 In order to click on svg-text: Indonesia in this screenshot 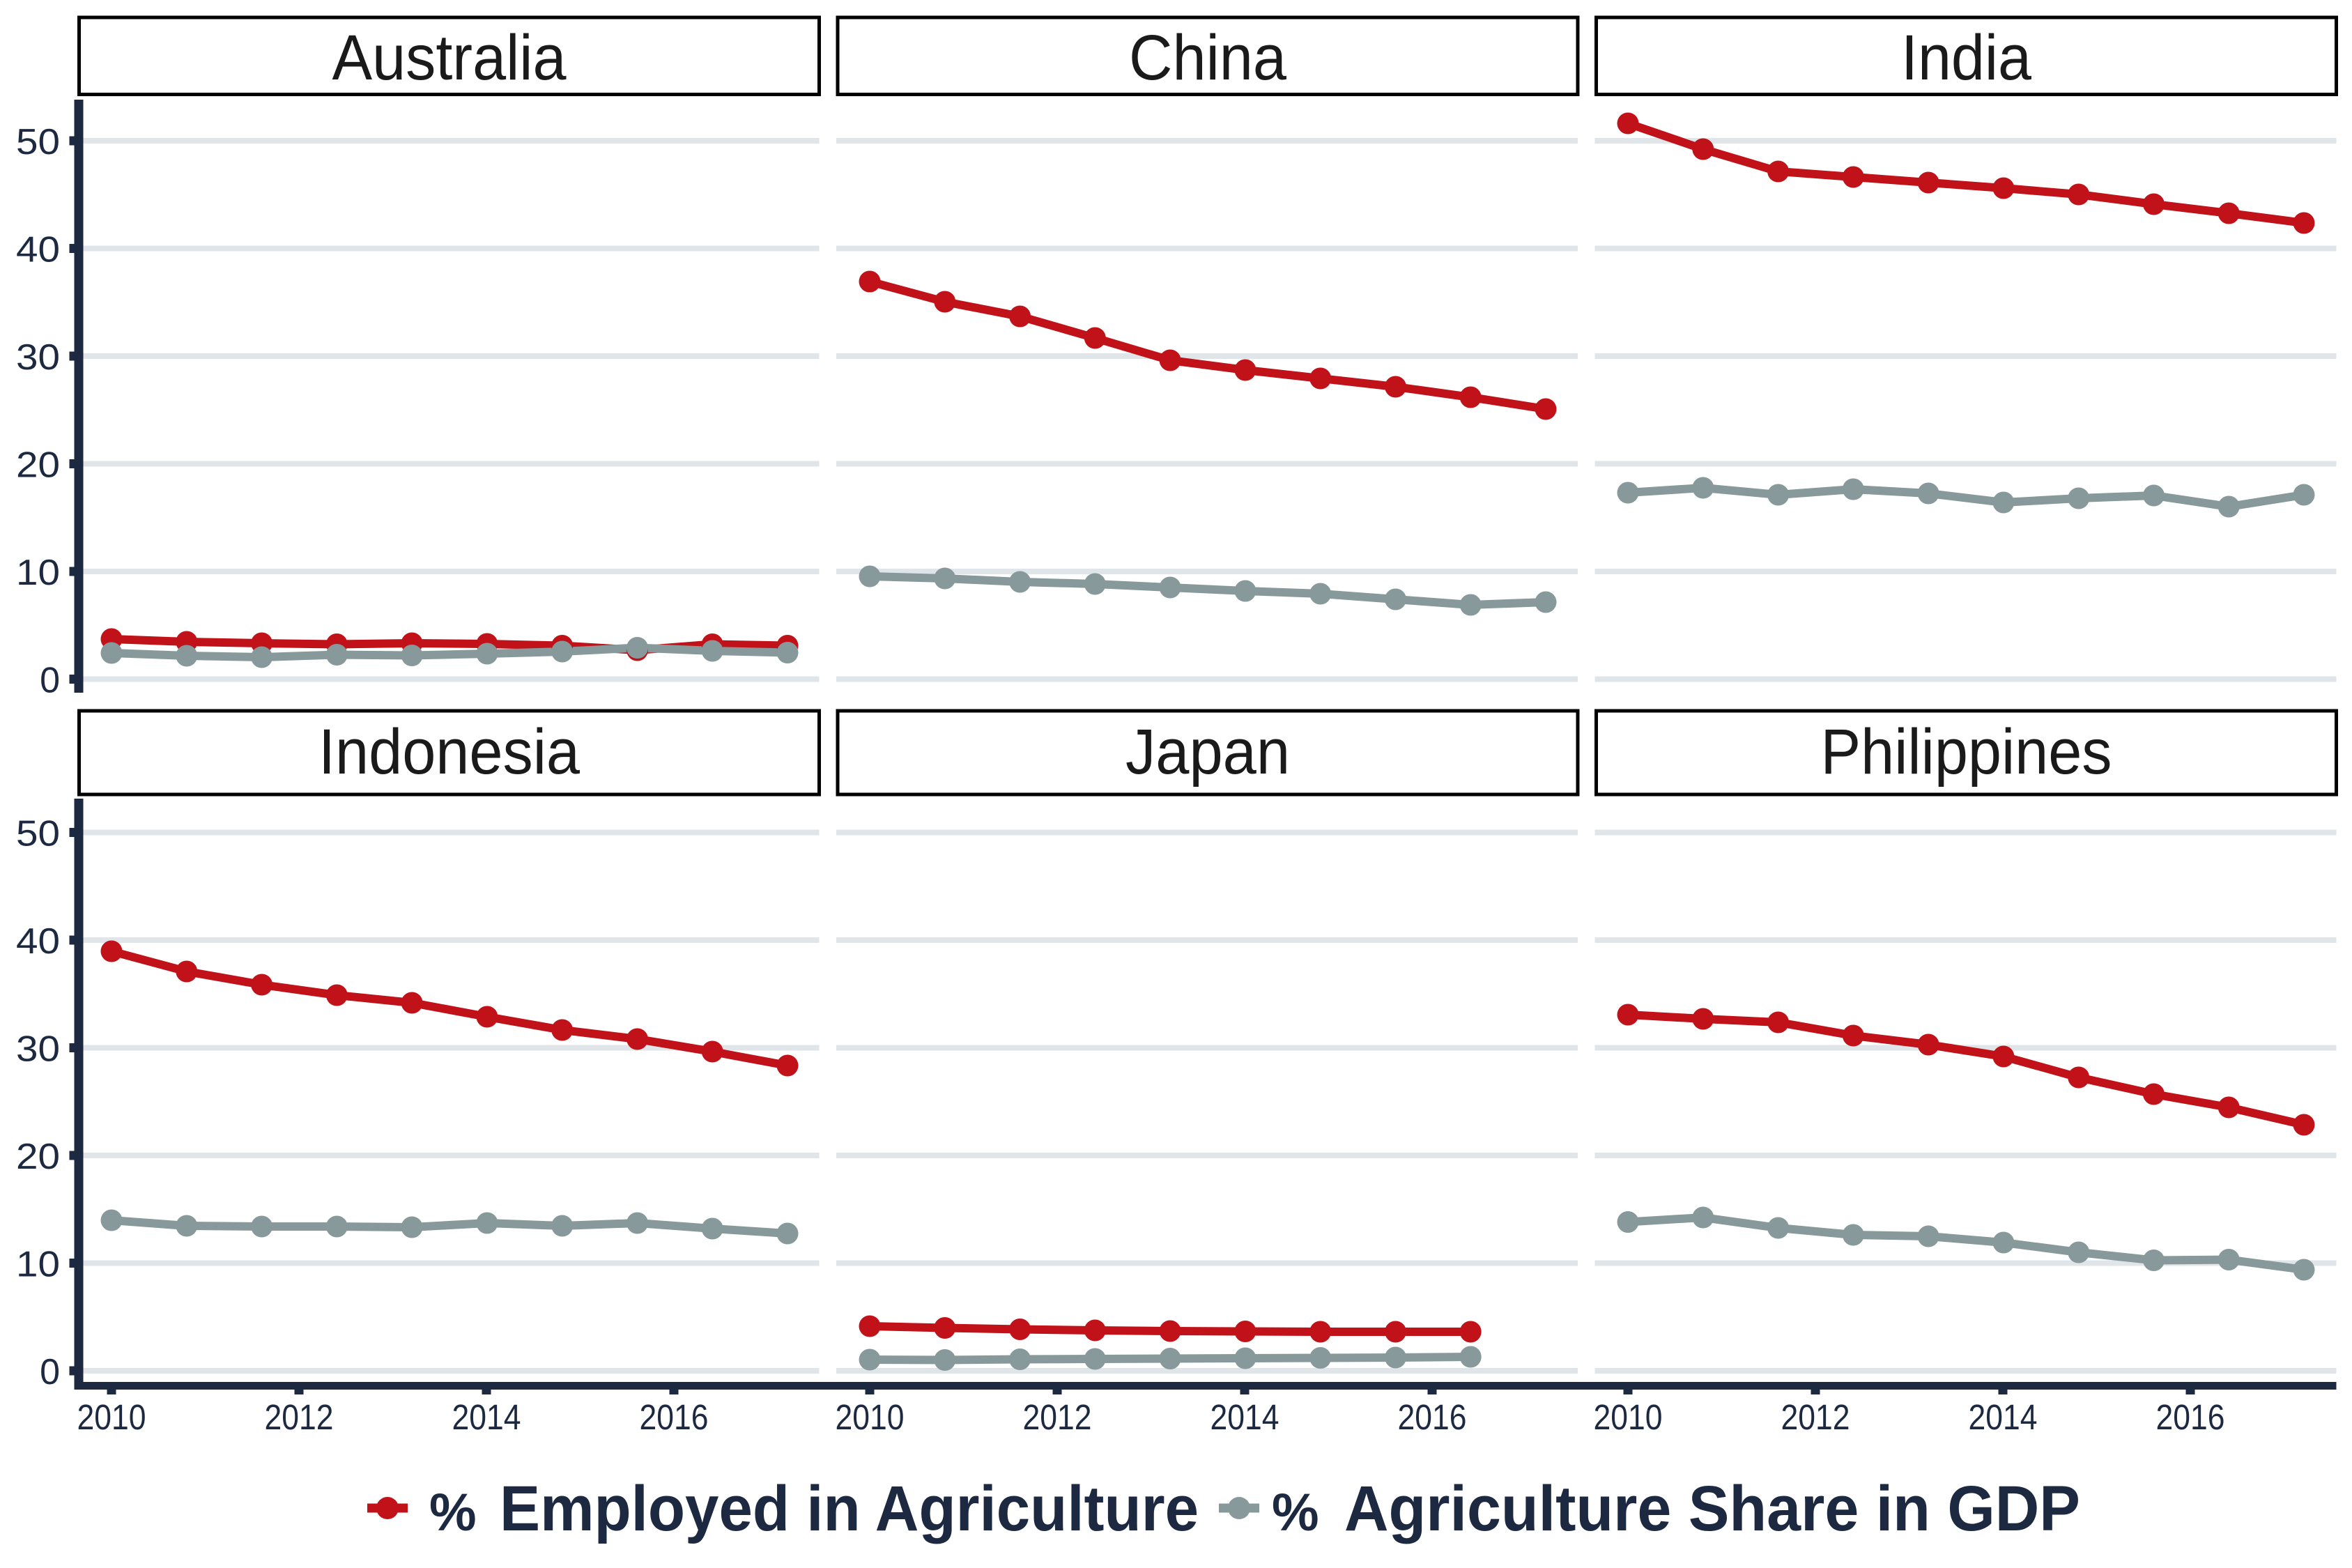, I will do `click(449, 751)`.